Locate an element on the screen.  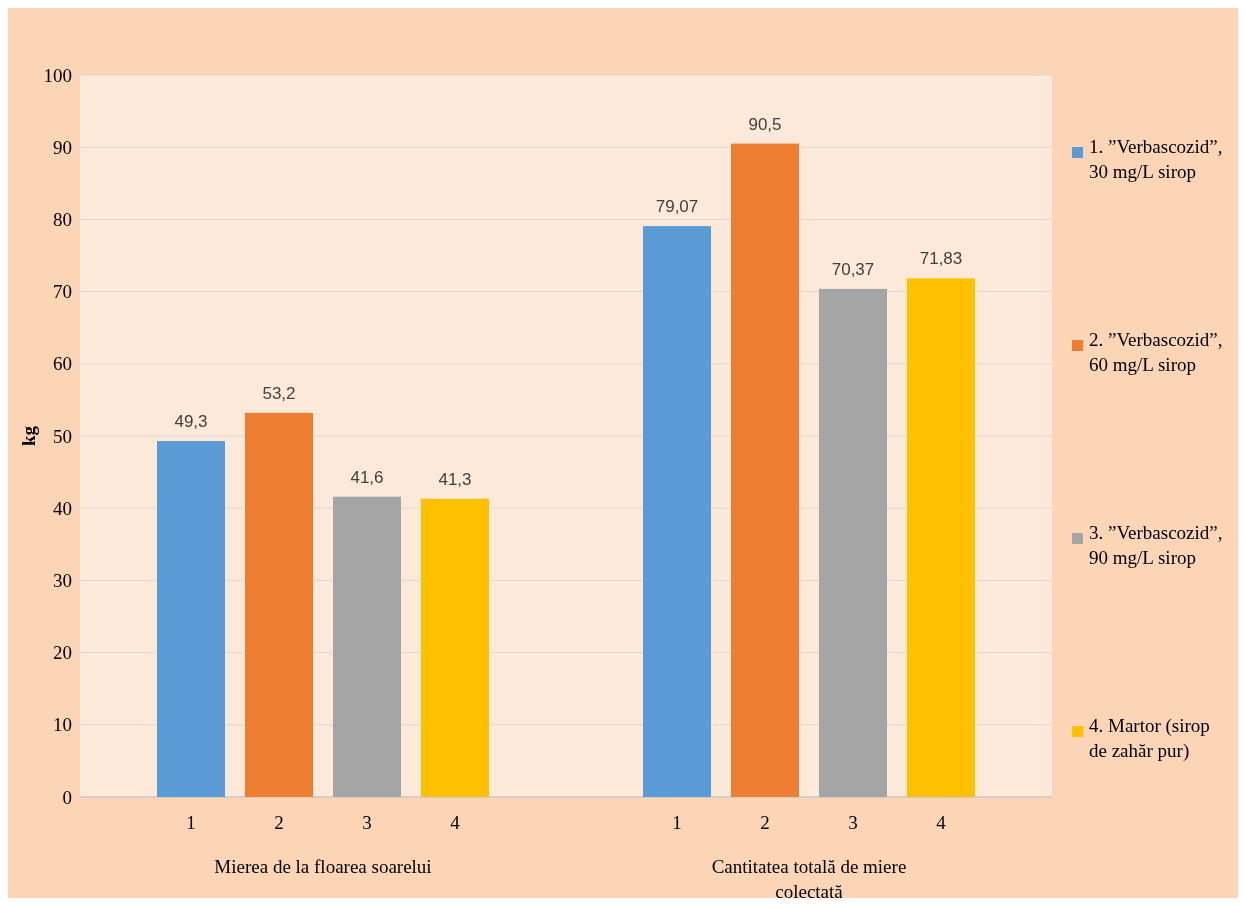
legend-label: 4. Martor (sirop de zahăr pur) is located at coordinates (1149, 738).